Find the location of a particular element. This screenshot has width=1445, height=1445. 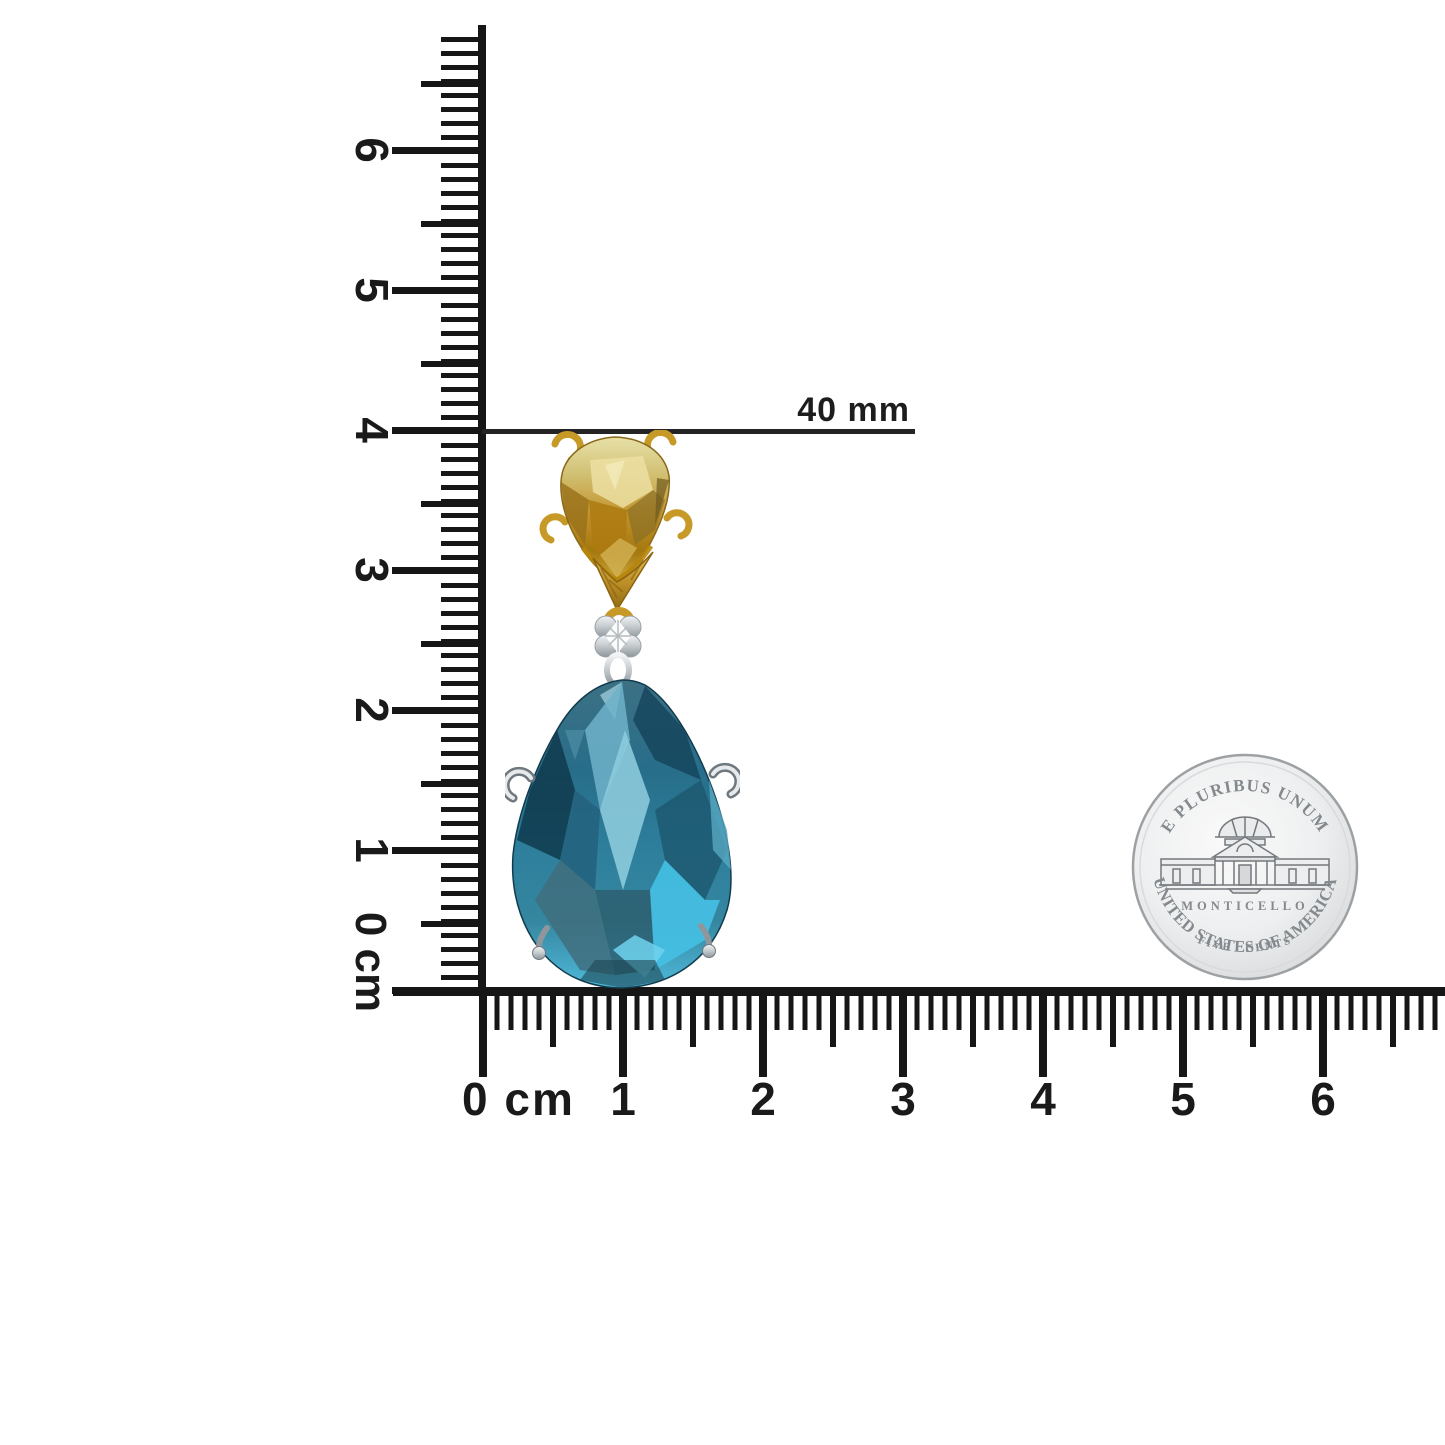

vertical-ruler-label-3: 3 is located at coordinates (372, 570).